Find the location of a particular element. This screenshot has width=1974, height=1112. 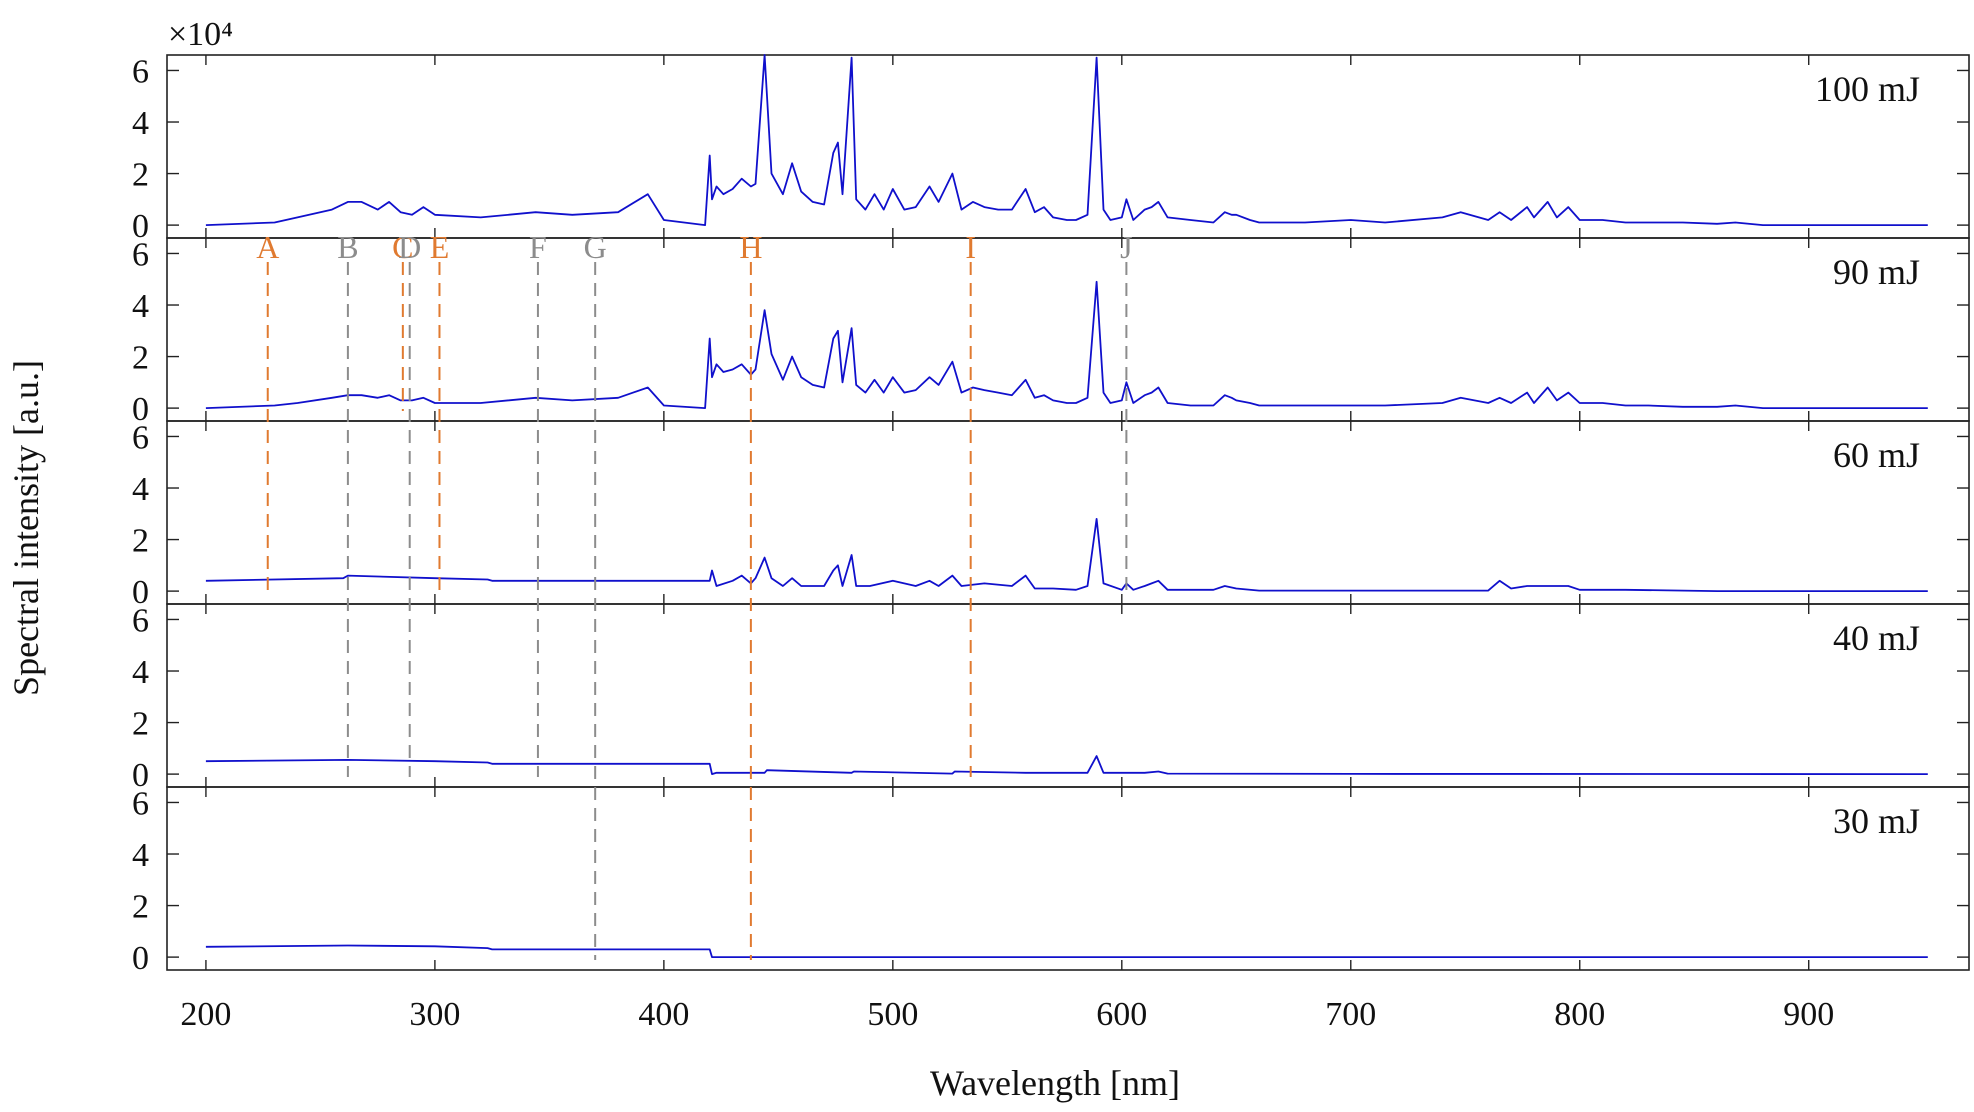

marker-label: D is located at coordinates (409, 247).